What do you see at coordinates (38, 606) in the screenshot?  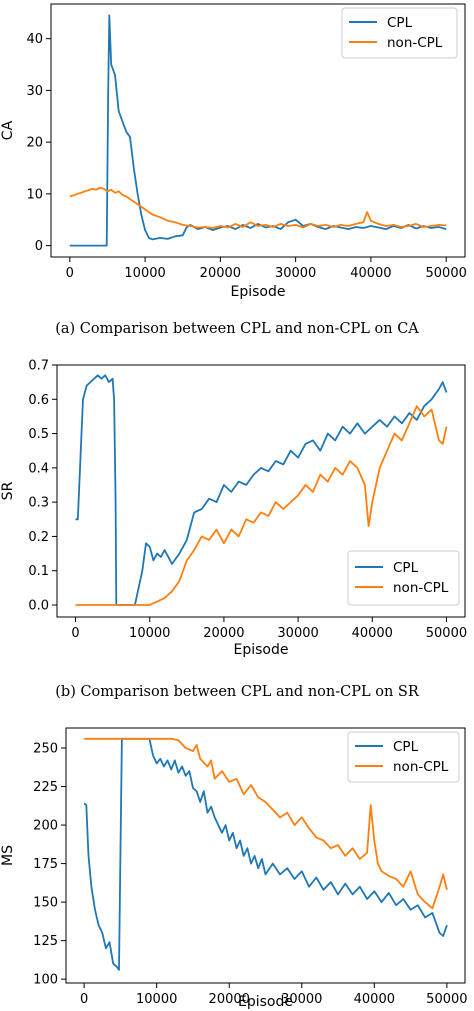 I see `y-tick-label: 0.0` at bounding box center [38, 606].